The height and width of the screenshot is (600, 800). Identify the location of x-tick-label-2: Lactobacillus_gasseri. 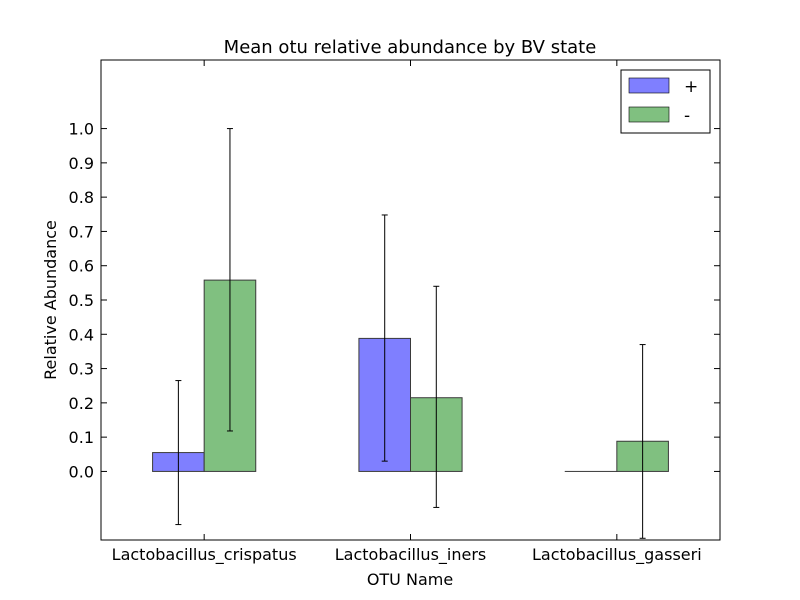
(617, 555).